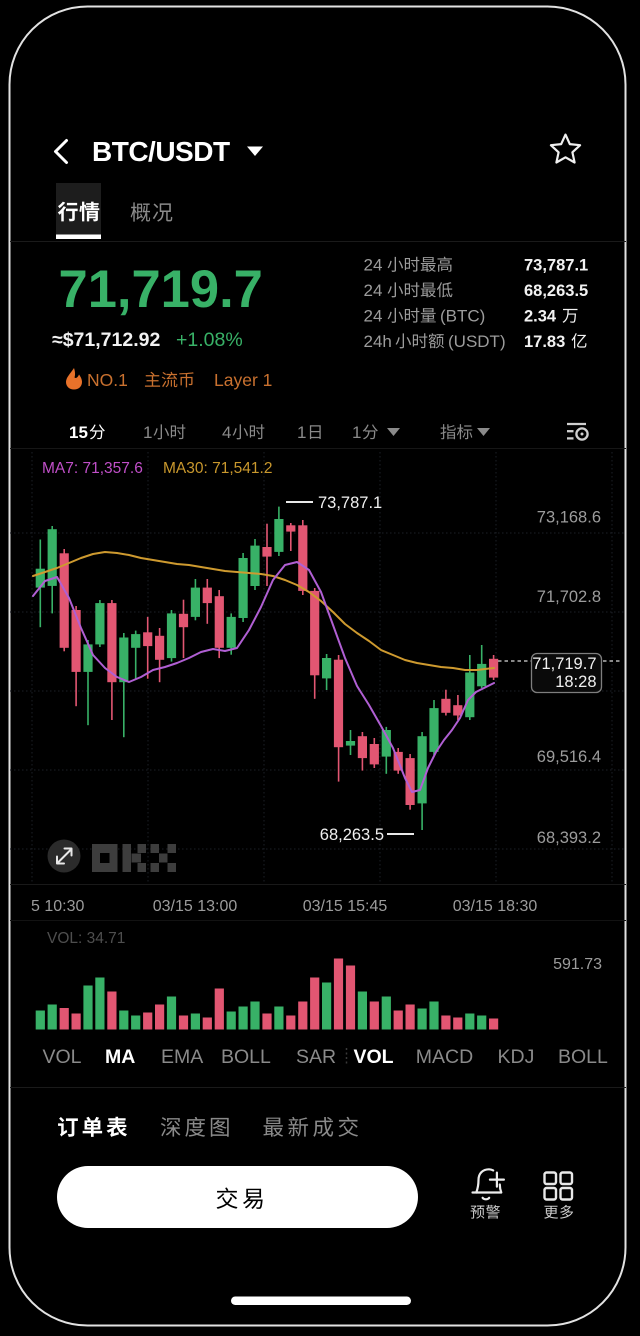 The width and height of the screenshot is (640, 1336). I want to click on svg-text: 03/15 15:45, so click(345, 906).